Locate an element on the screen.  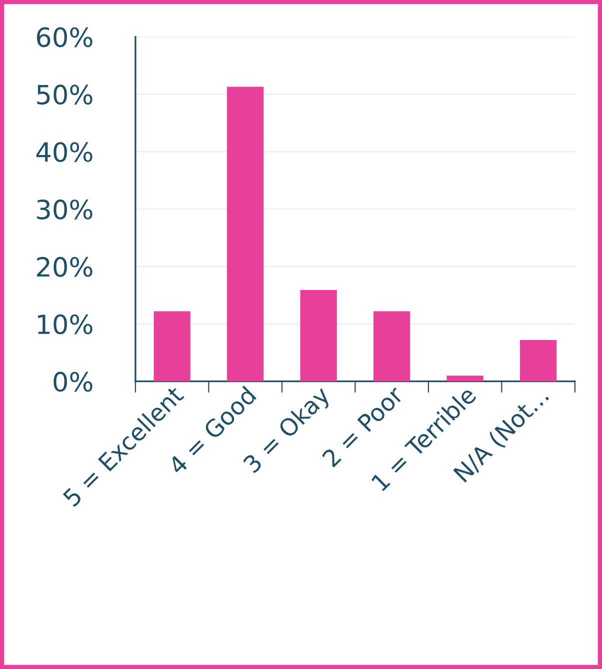
y-tick-label: 0% is located at coordinates (73, 382).